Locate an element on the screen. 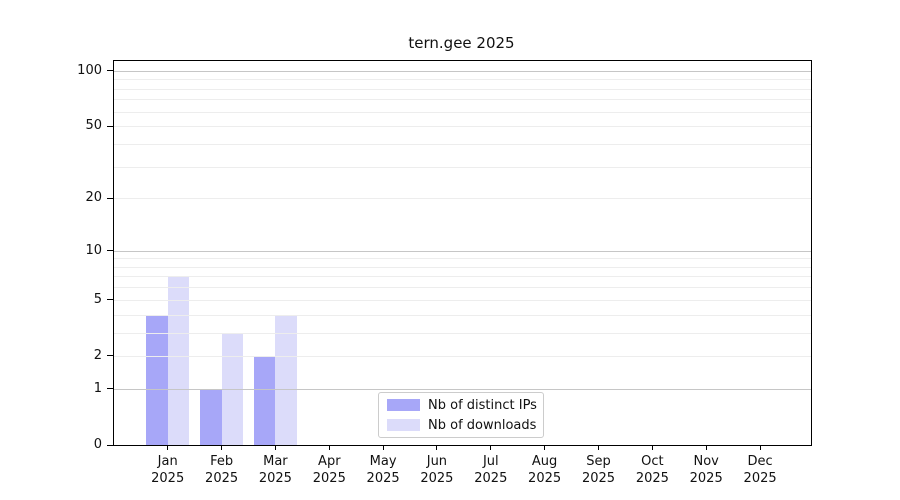 This screenshot has width=900, height=500. y-tick-label: 1 is located at coordinates (97, 388).